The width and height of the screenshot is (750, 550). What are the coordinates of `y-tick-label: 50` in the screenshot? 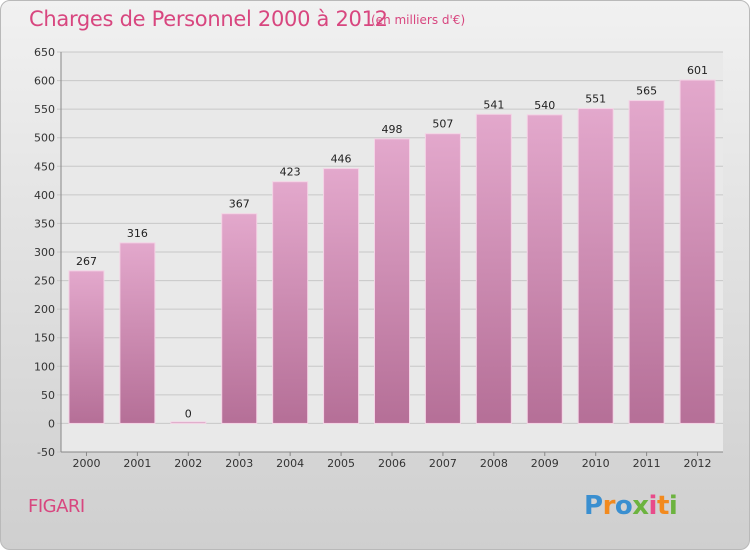 It's located at (48, 395).